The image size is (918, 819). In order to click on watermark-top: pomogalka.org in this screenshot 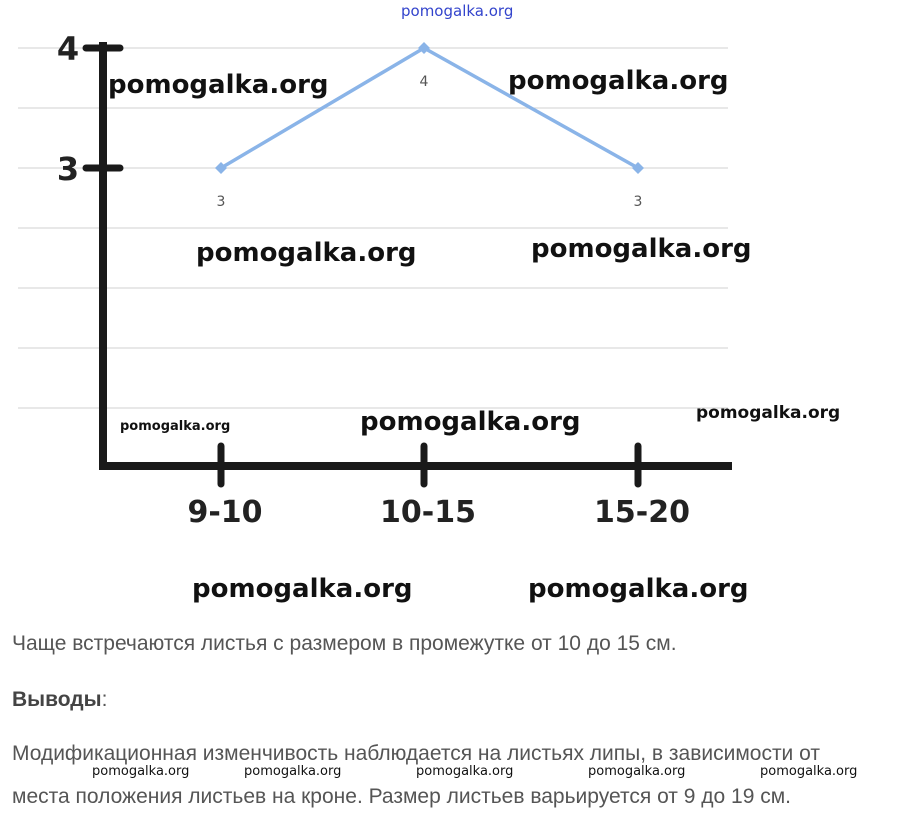, I will do `click(457, 11)`.